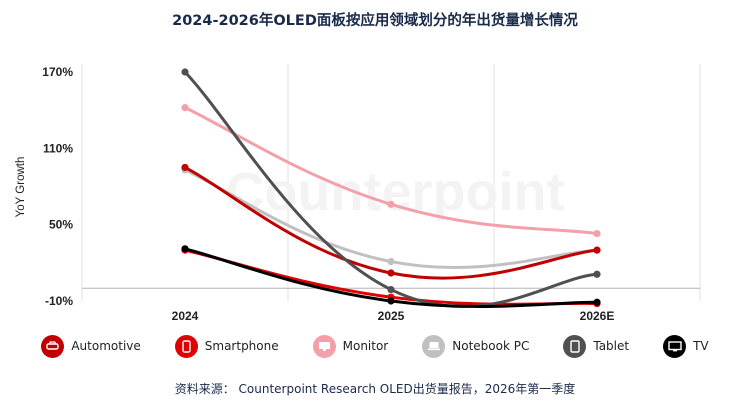 Image resolution: width=750 pixels, height=404 pixels. Describe the element at coordinates (675, 346) in the screenshot. I see `tv-icon` at that location.